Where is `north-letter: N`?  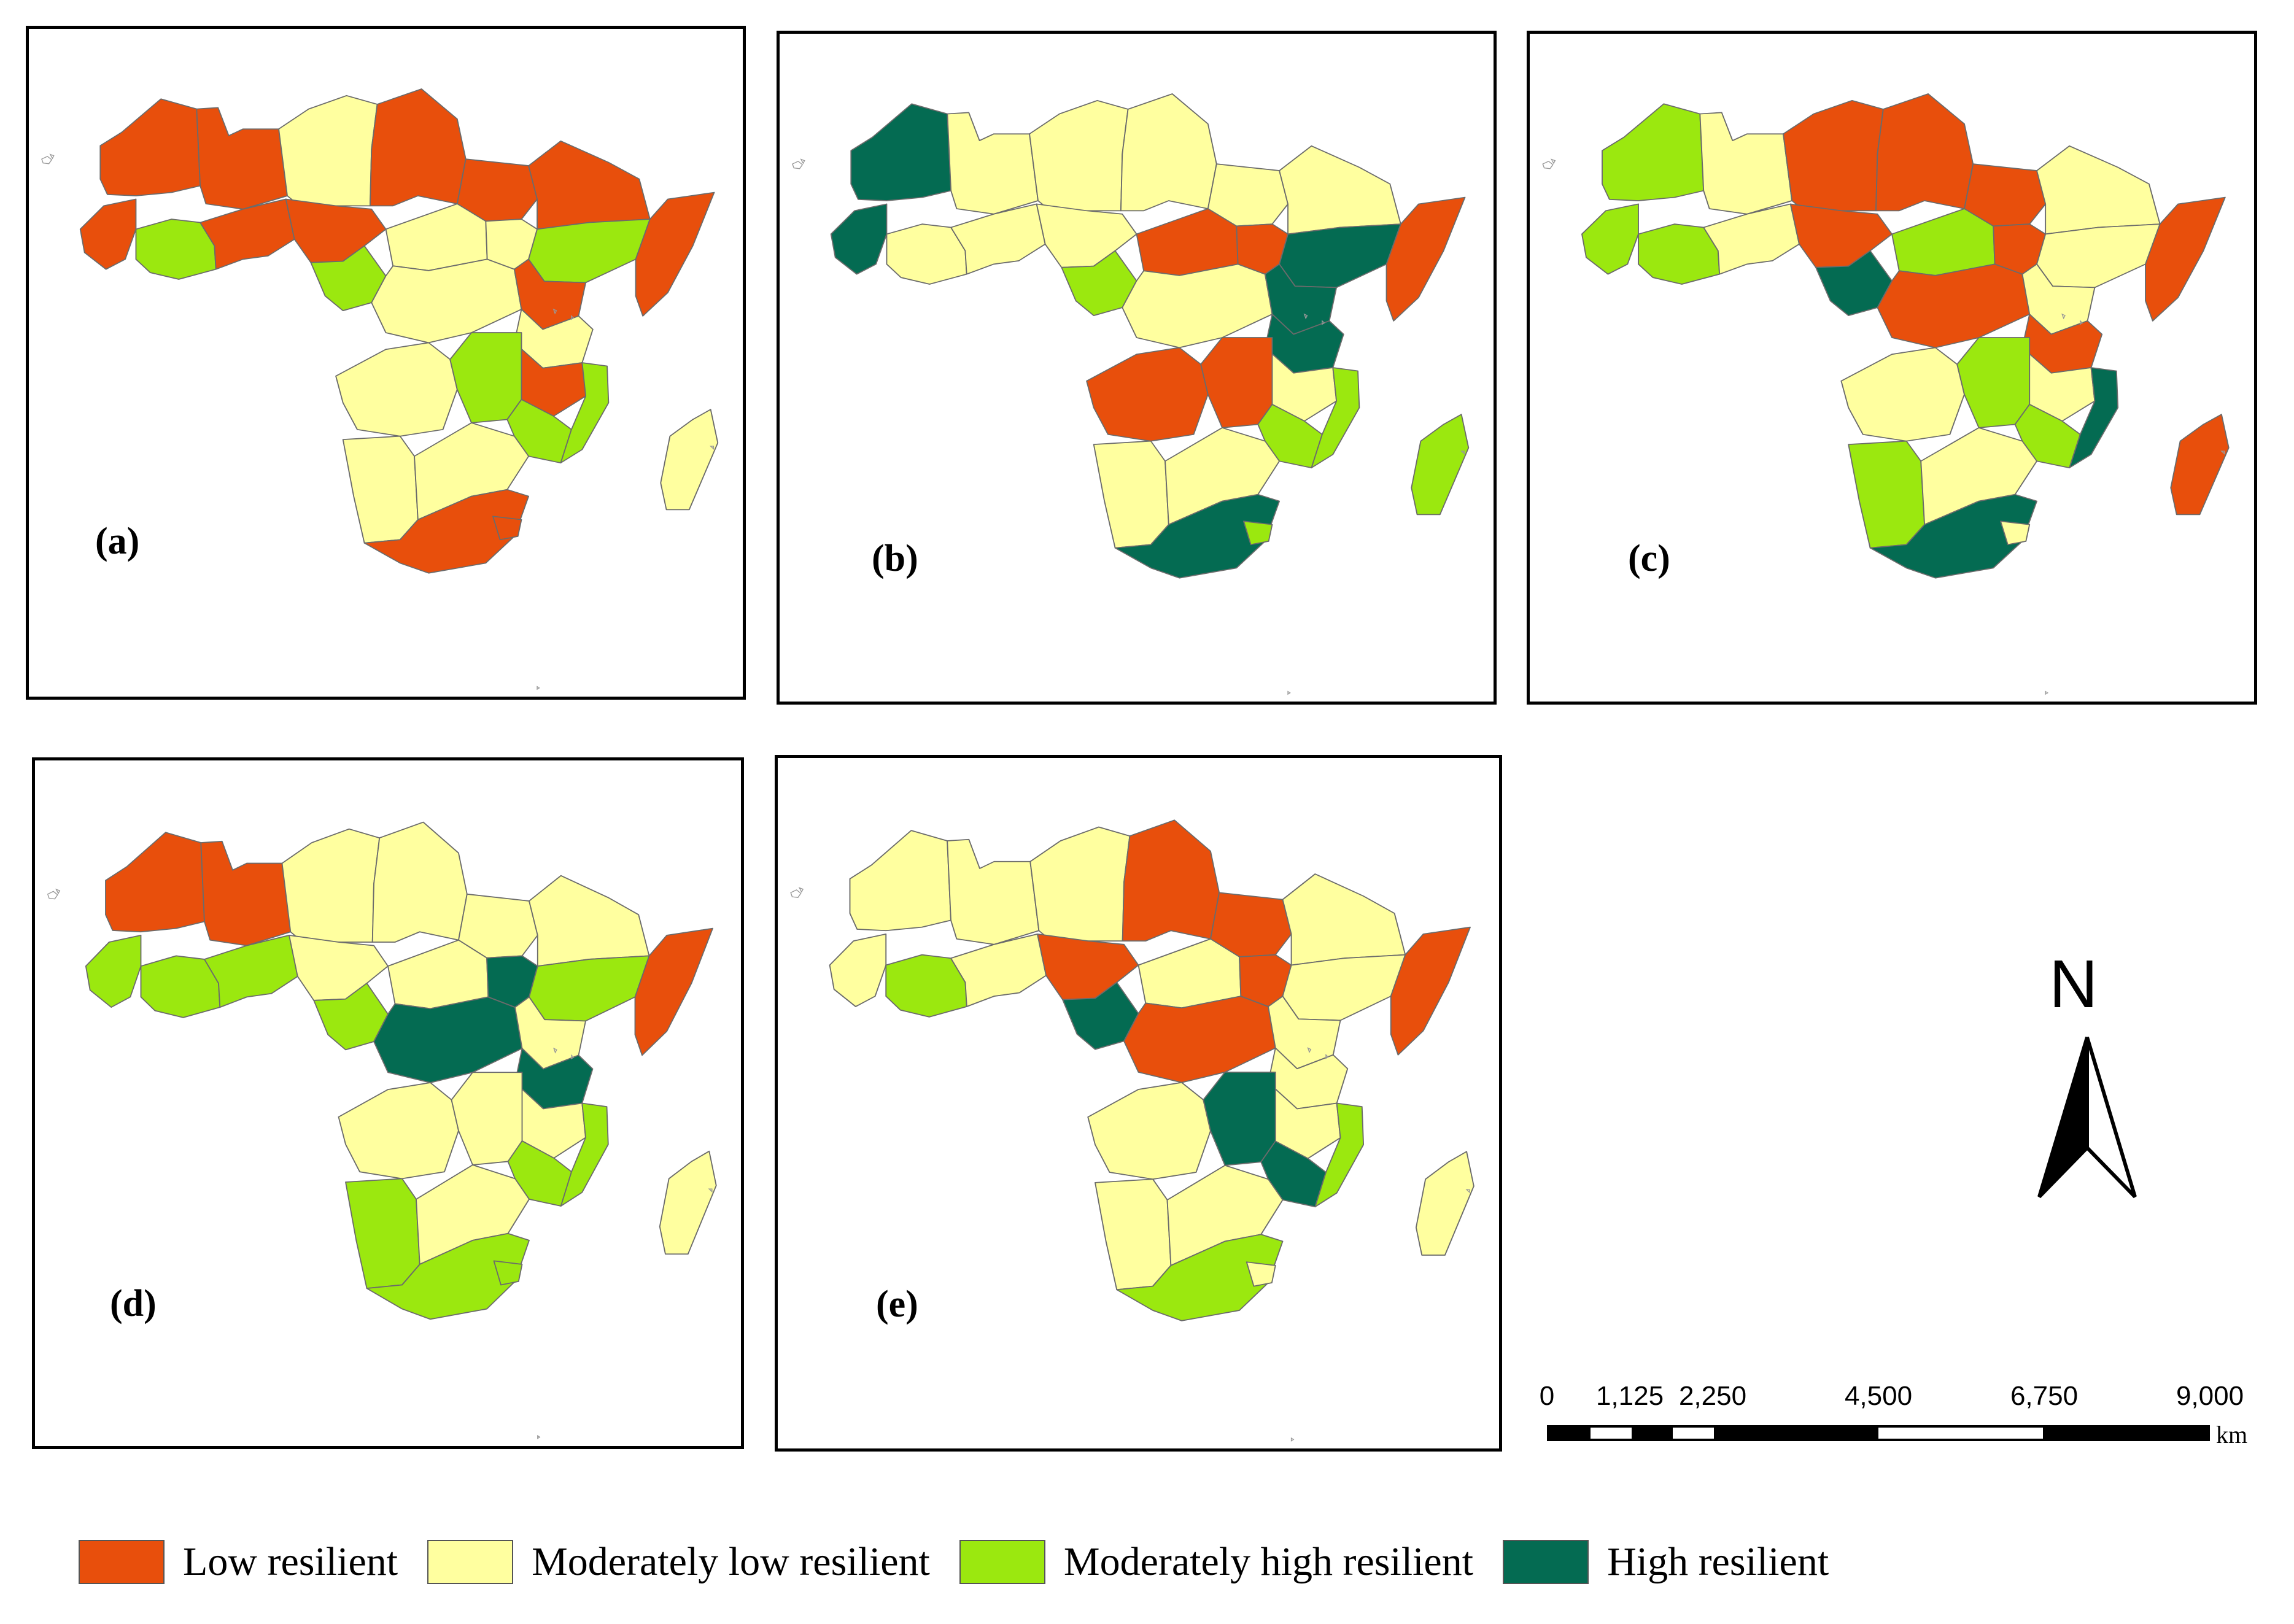
north-letter: N is located at coordinates (2073, 984).